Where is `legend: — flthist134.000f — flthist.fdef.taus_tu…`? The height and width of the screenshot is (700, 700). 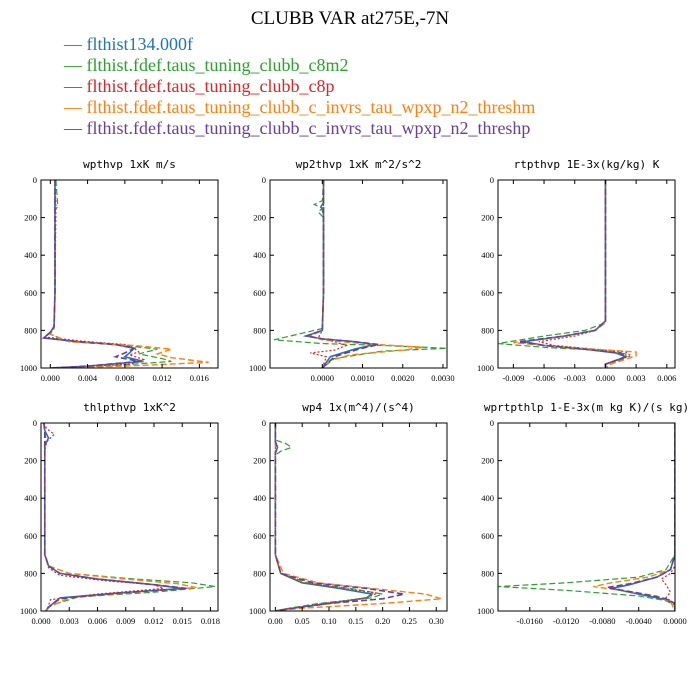
legend: — flthist134.000f — flthist.fdef.taus_tu… is located at coordinates (299, 86).